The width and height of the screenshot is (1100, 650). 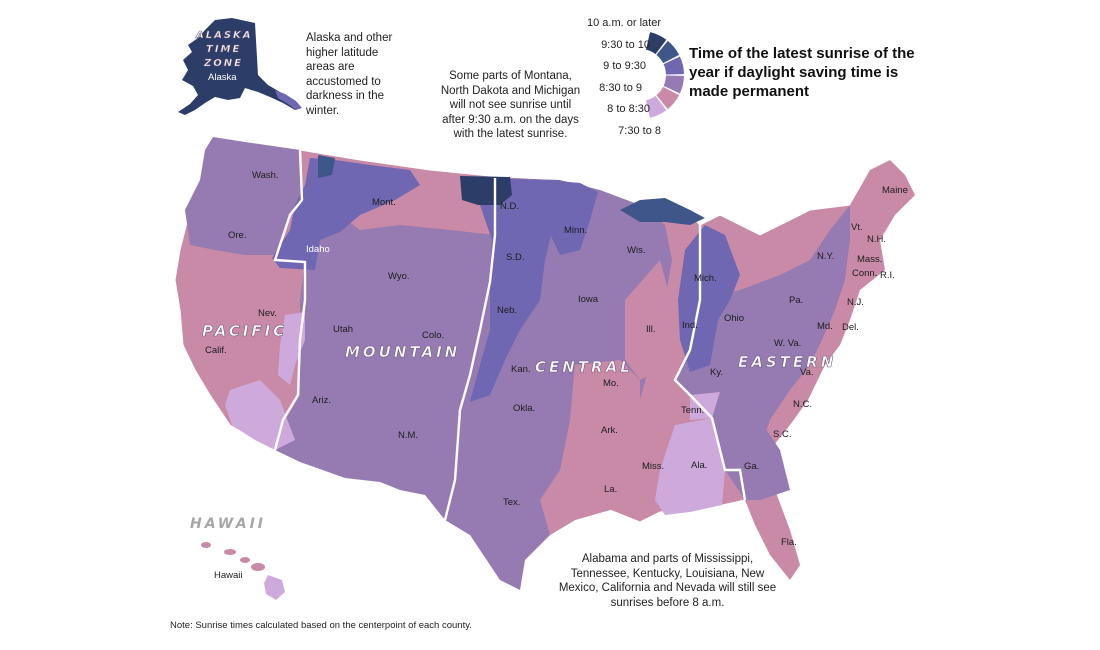 I want to click on zone-label-alaska-1: ALASKA, so click(x=224, y=35).